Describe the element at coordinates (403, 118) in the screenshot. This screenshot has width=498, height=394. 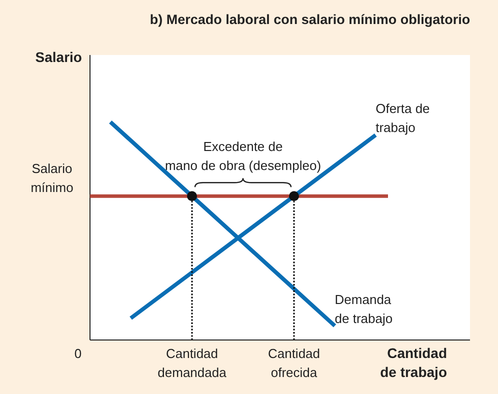
I see `series-label: Oferta de trabajo` at that location.